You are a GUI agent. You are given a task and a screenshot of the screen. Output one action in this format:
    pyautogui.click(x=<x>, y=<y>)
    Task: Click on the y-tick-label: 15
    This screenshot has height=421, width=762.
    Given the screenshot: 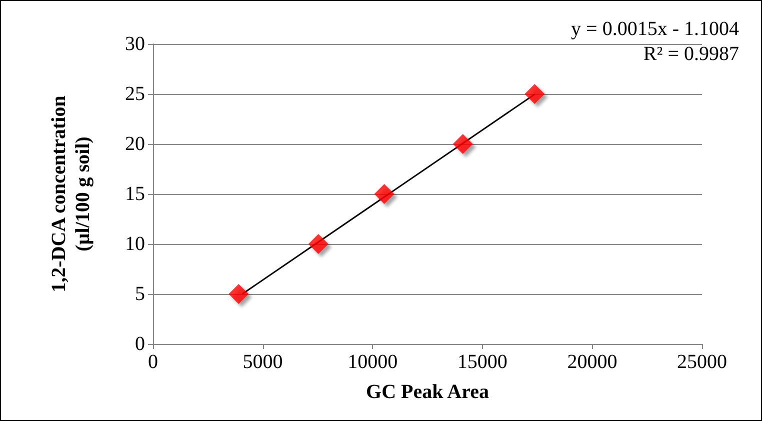 What is the action you would take?
    pyautogui.click(x=135, y=194)
    